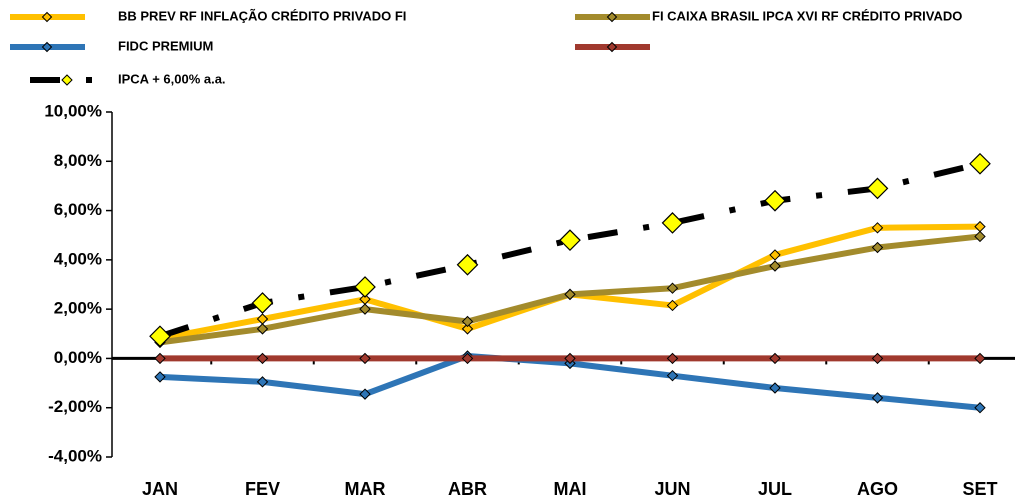 The image size is (1017, 502). What do you see at coordinates (73, 110) in the screenshot?
I see `y-tick-label: 10,00%` at bounding box center [73, 110].